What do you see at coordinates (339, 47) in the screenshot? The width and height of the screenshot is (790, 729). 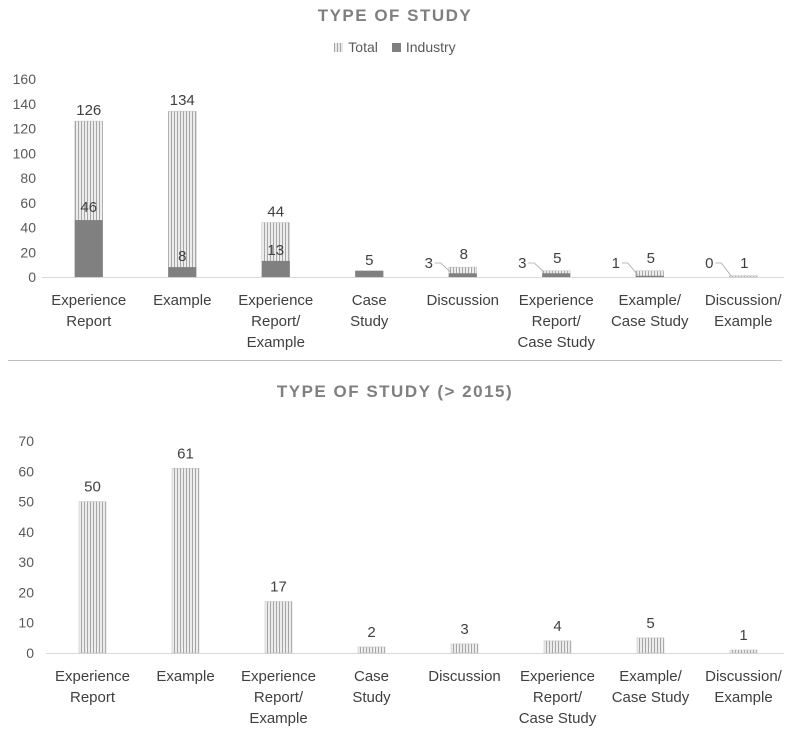 I see `legend-swatch-total` at bounding box center [339, 47].